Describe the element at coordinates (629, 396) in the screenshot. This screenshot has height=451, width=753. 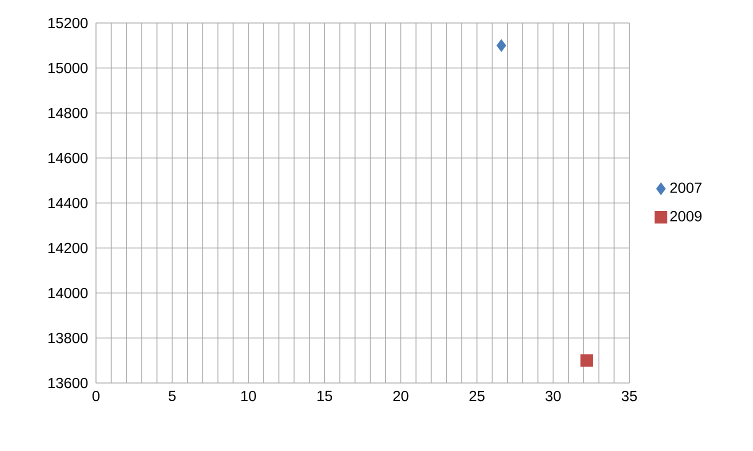
I see `x-tick-label: 35` at that location.